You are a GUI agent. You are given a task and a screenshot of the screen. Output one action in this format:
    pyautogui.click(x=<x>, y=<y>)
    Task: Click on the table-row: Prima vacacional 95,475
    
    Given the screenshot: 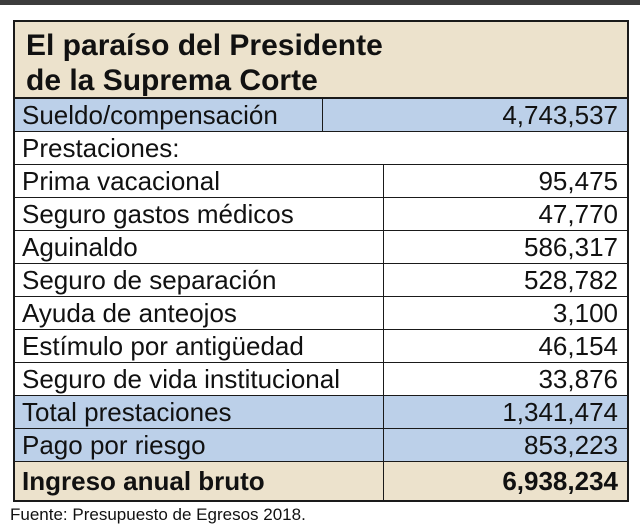 What is the action you would take?
    pyautogui.click(x=321, y=181)
    